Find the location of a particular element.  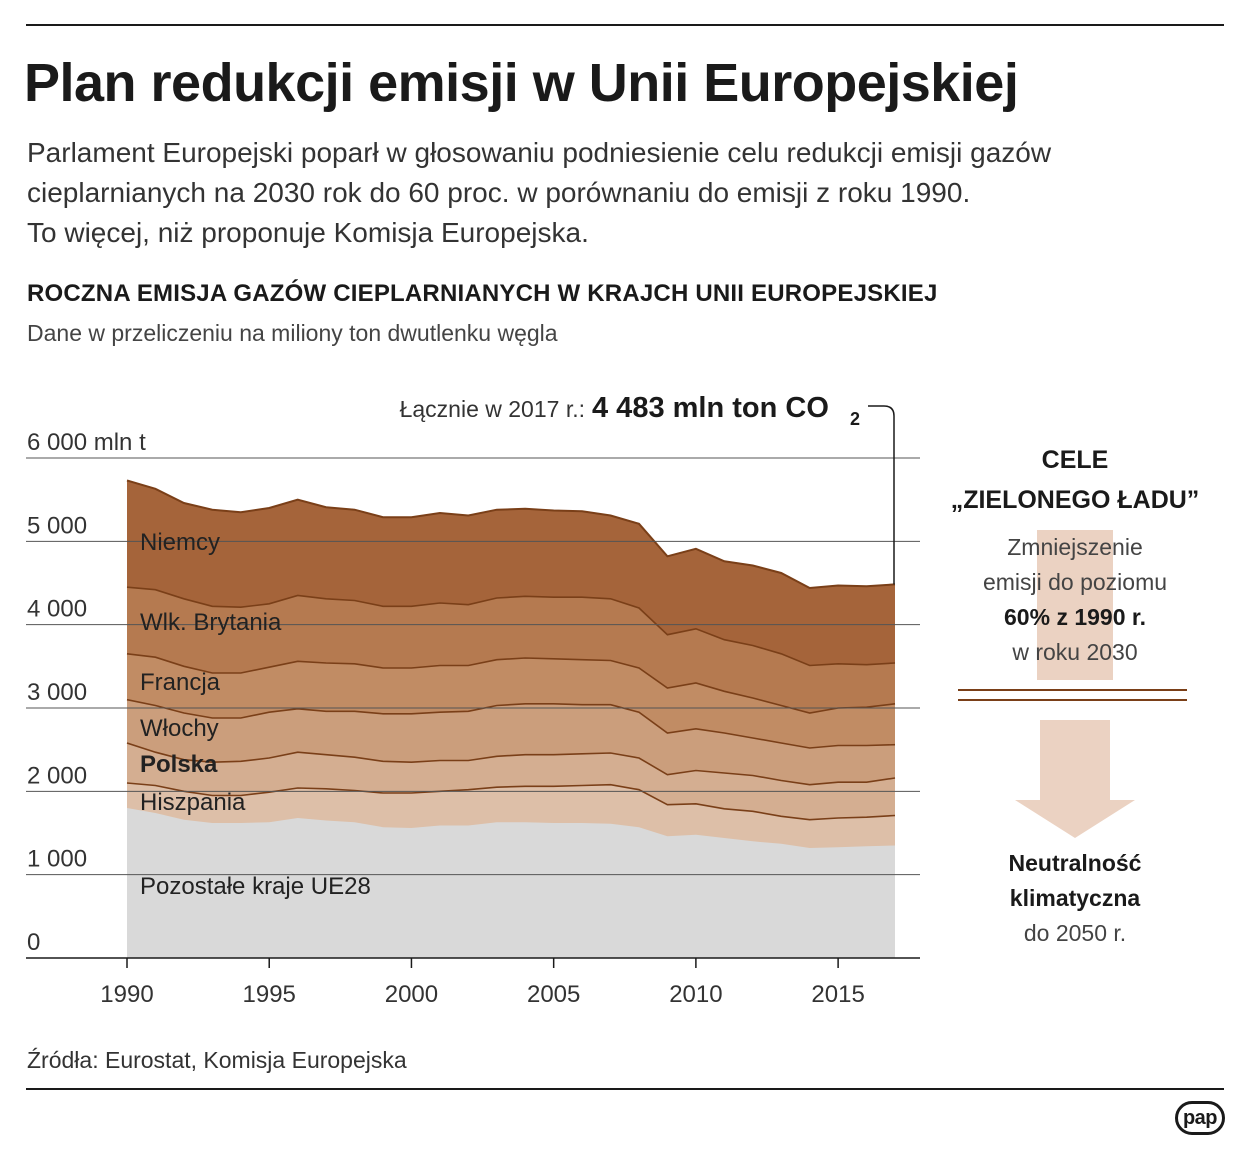

pap-logo: pap is located at coordinates (1200, 1118).